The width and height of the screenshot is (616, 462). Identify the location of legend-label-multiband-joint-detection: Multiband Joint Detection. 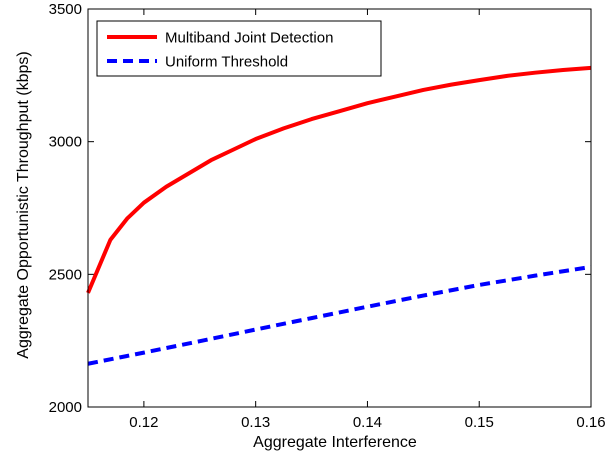
(249, 38).